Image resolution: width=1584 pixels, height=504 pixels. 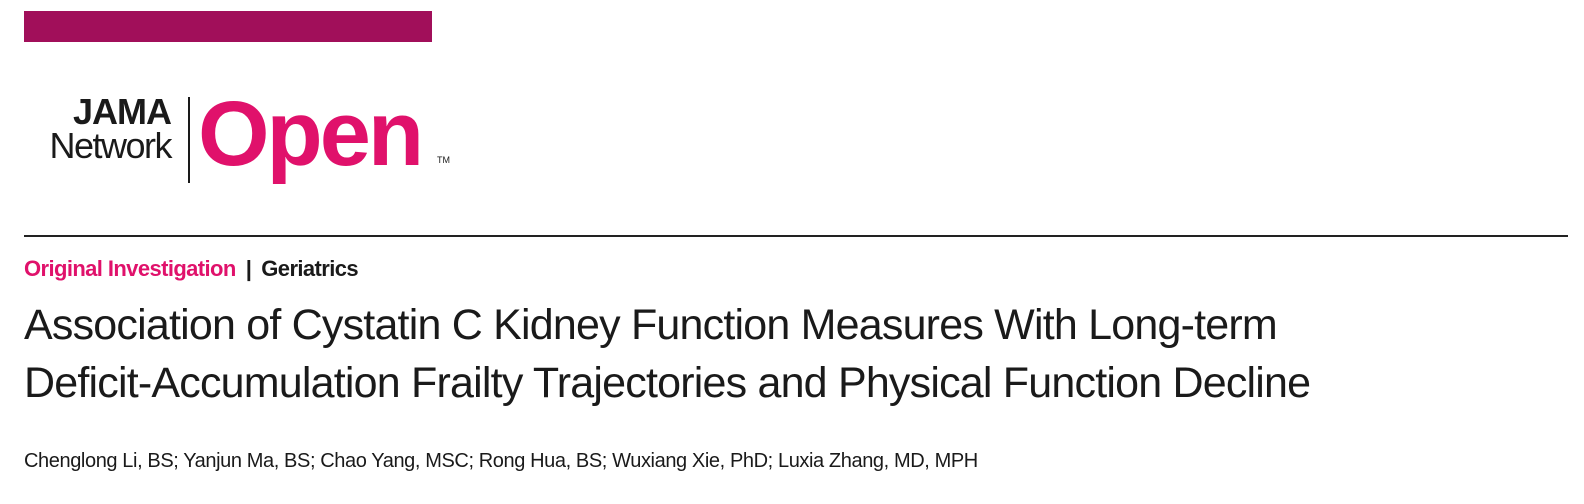 What do you see at coordinates (110, 145) in the screenshot?
I see `logo-network: Network` at bounding box center [110, 145].